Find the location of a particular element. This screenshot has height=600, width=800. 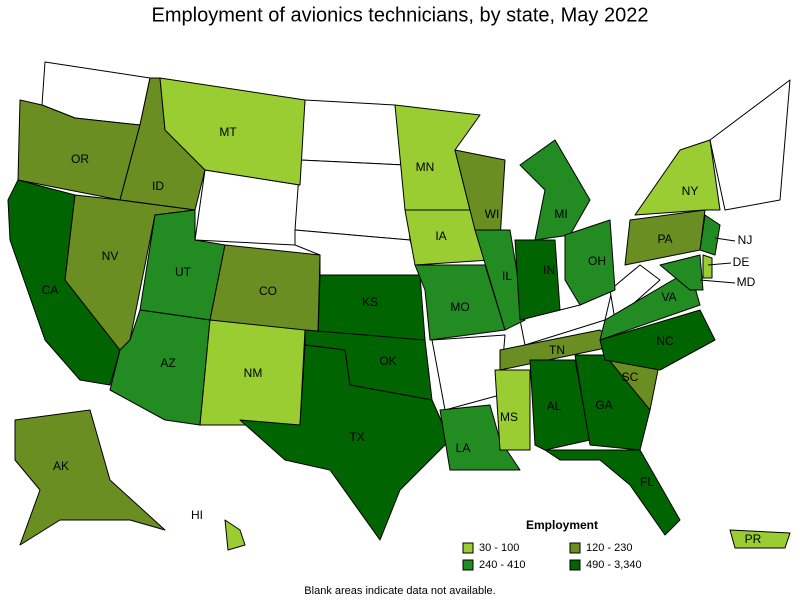

legend-label: 120 - 230 is located at coordinates (609, 548).